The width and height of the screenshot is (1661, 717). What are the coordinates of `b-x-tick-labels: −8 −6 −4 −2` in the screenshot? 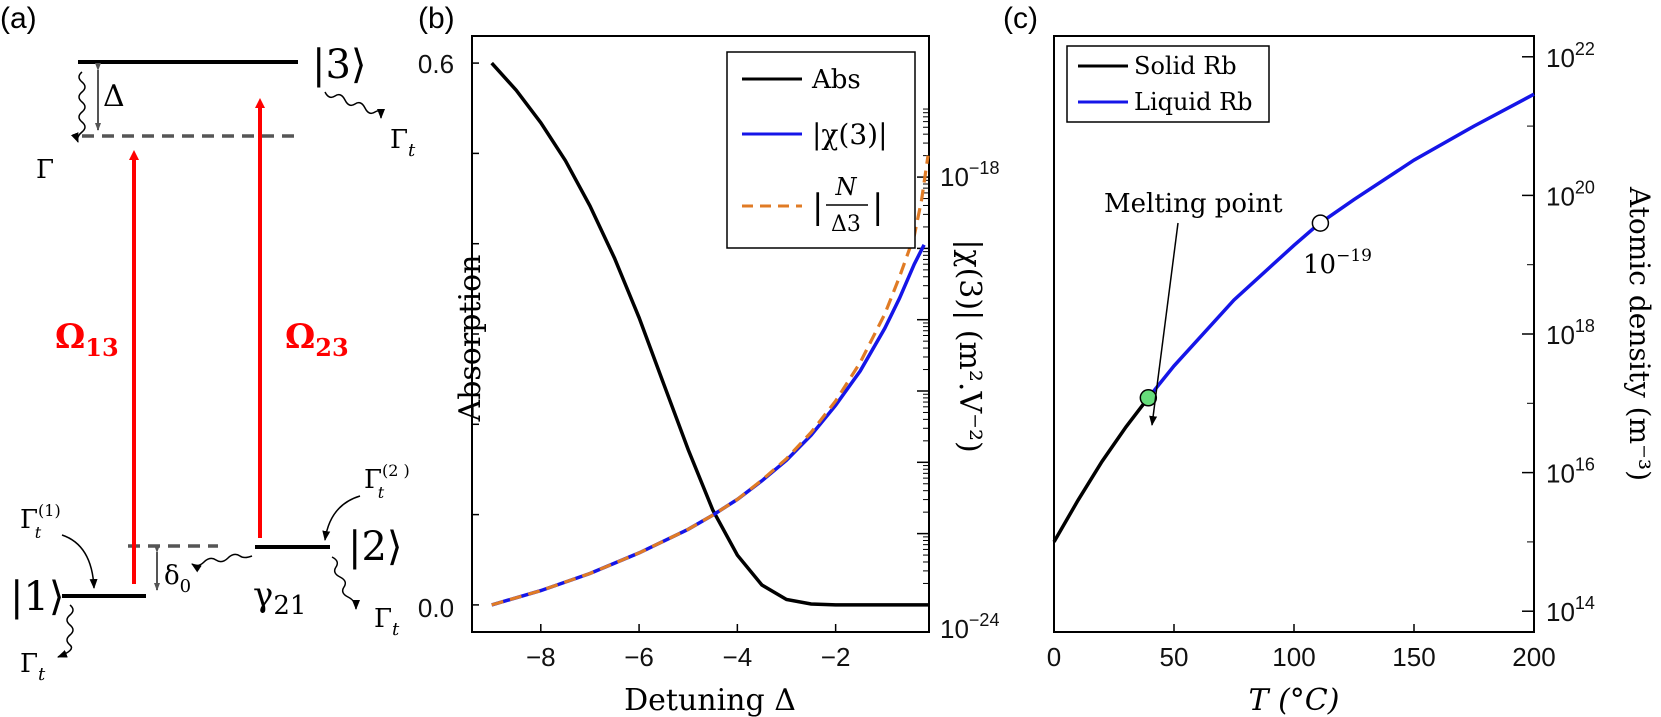 It's located at (688, 657).